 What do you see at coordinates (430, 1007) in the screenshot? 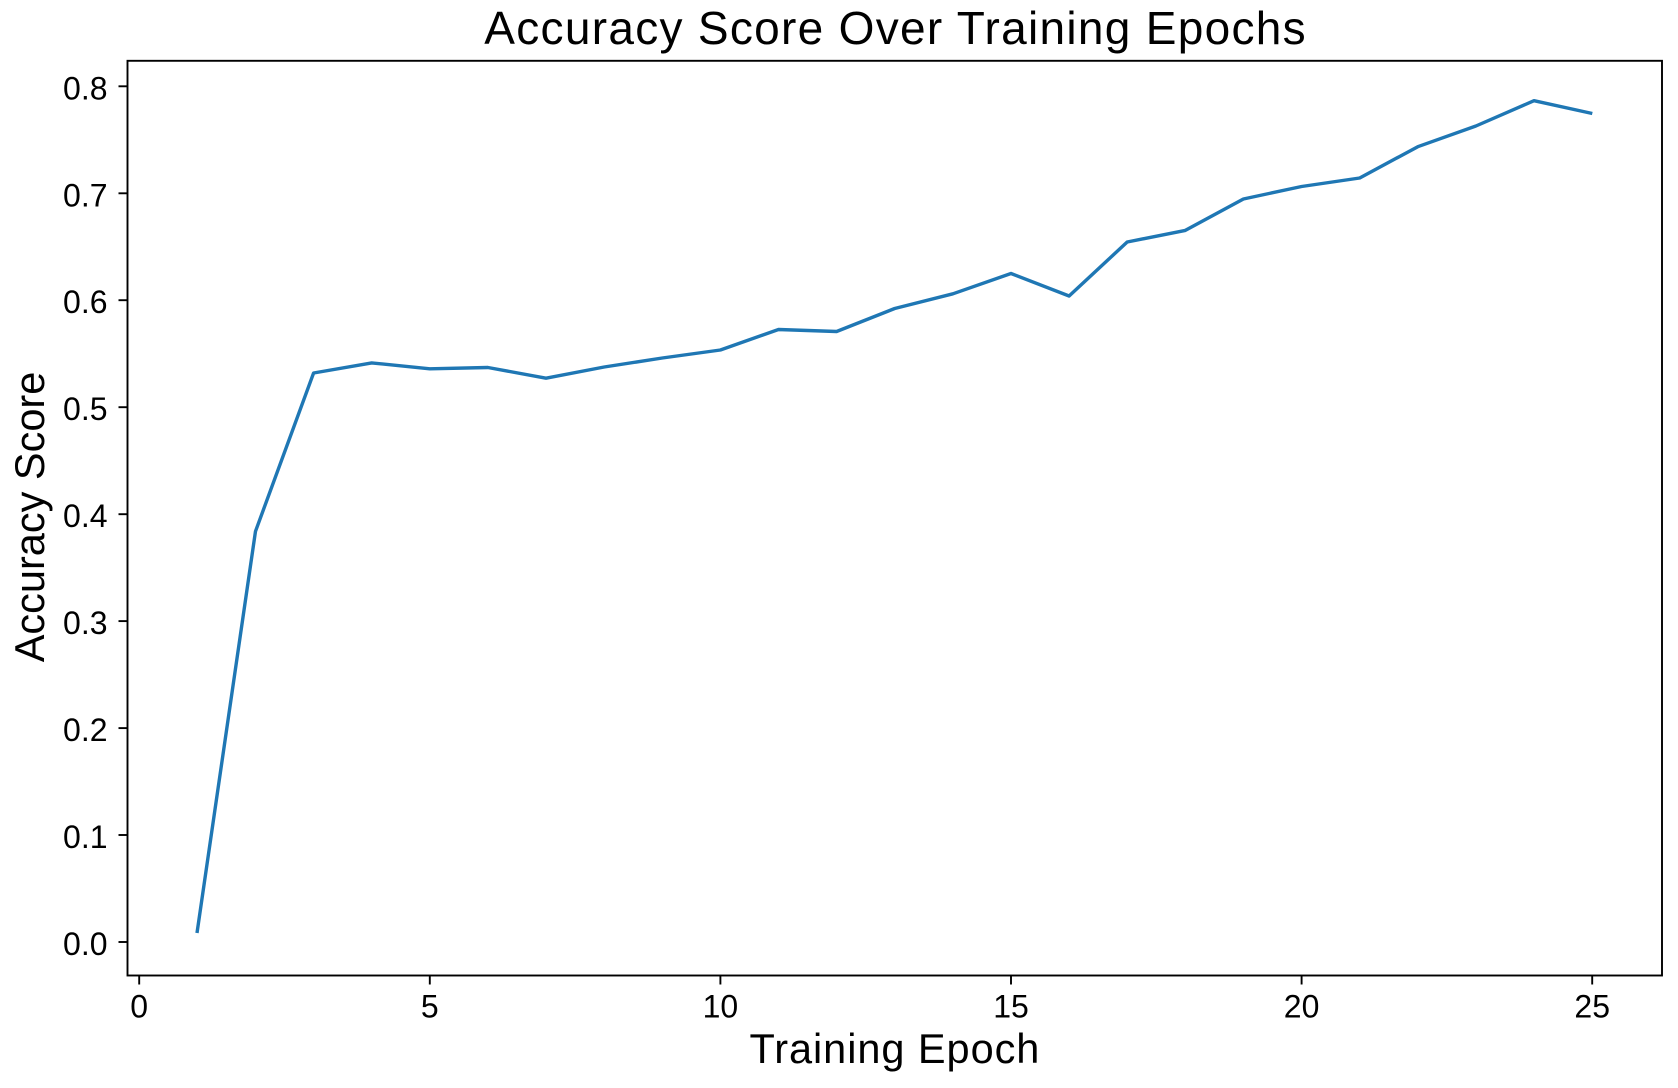
I see `svg-text: 5` at bounding box center [430, 1007].